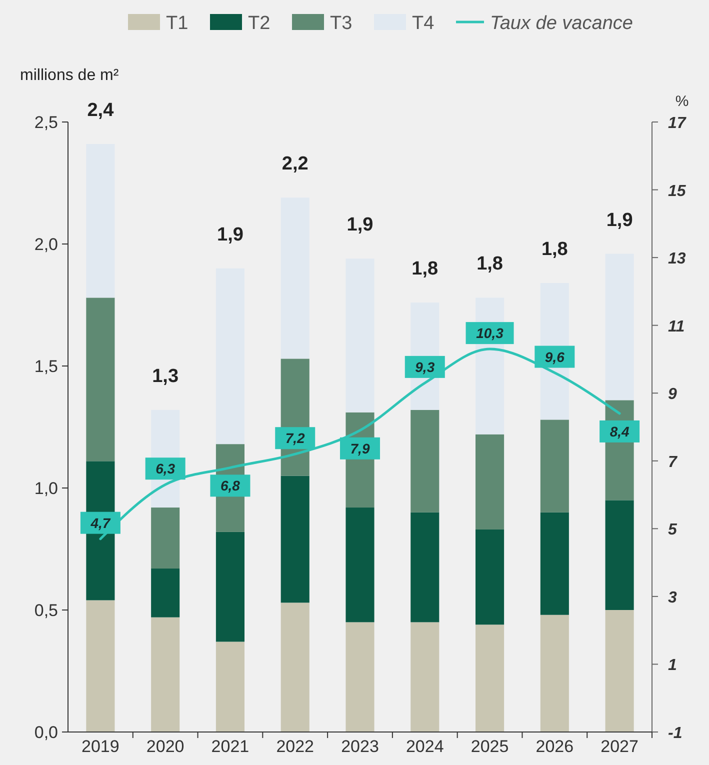 The width and height of the screenshot is (709, 765). Describe the element at coordinates (259, 23) in the screenshot. I see `legend-label: T2` at that location.